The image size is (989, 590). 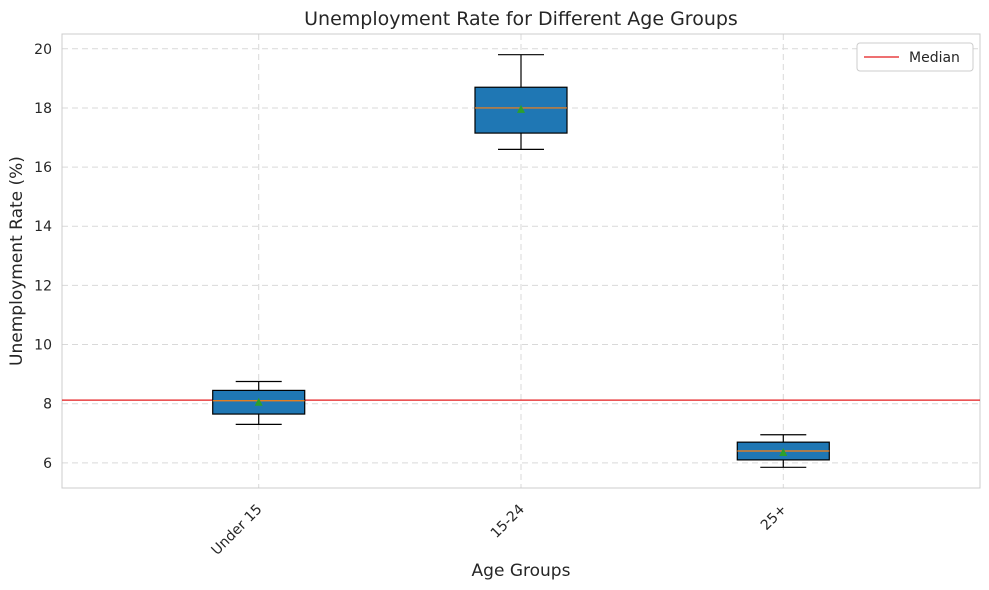 What do you see at coordinates (43, 286) in the screenshot?
I see `y-tick-label: 12` at bounding box center [43, 286].